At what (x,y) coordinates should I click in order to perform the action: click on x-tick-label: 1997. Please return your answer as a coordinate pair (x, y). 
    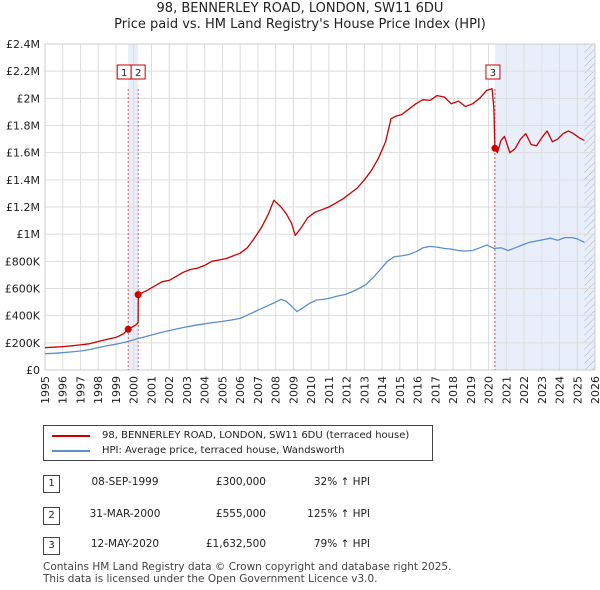
    Looking at the image, I should click on (80, 390).